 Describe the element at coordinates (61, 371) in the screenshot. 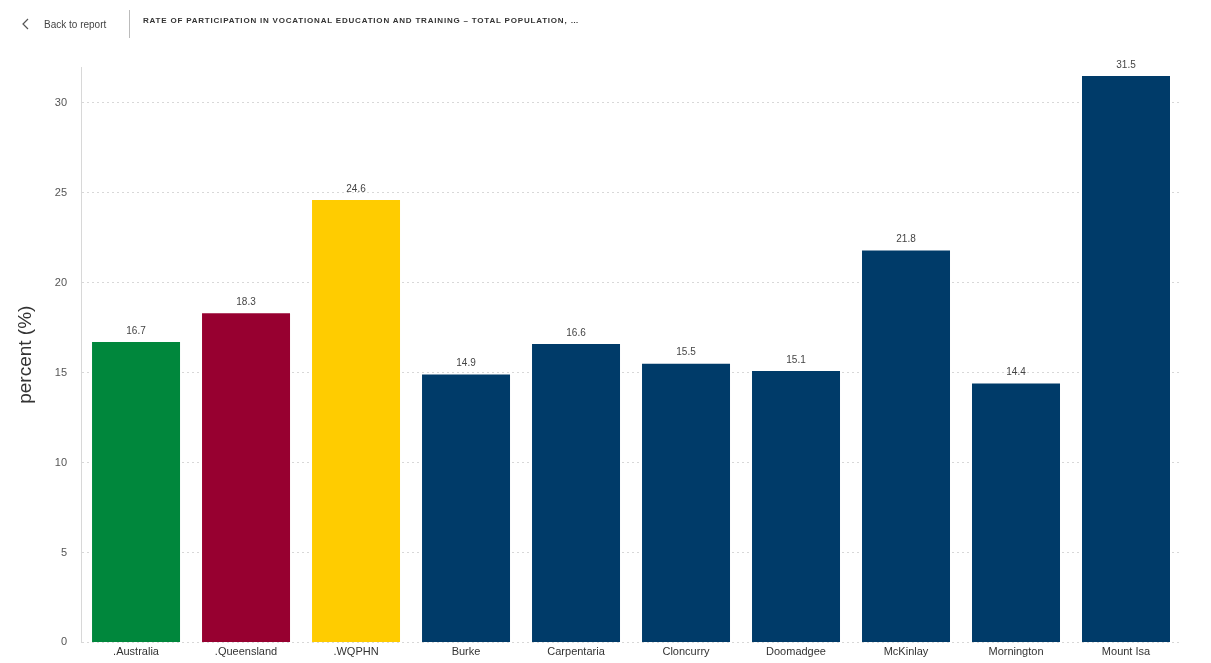

I see `y-tick-label: 15` at that location.